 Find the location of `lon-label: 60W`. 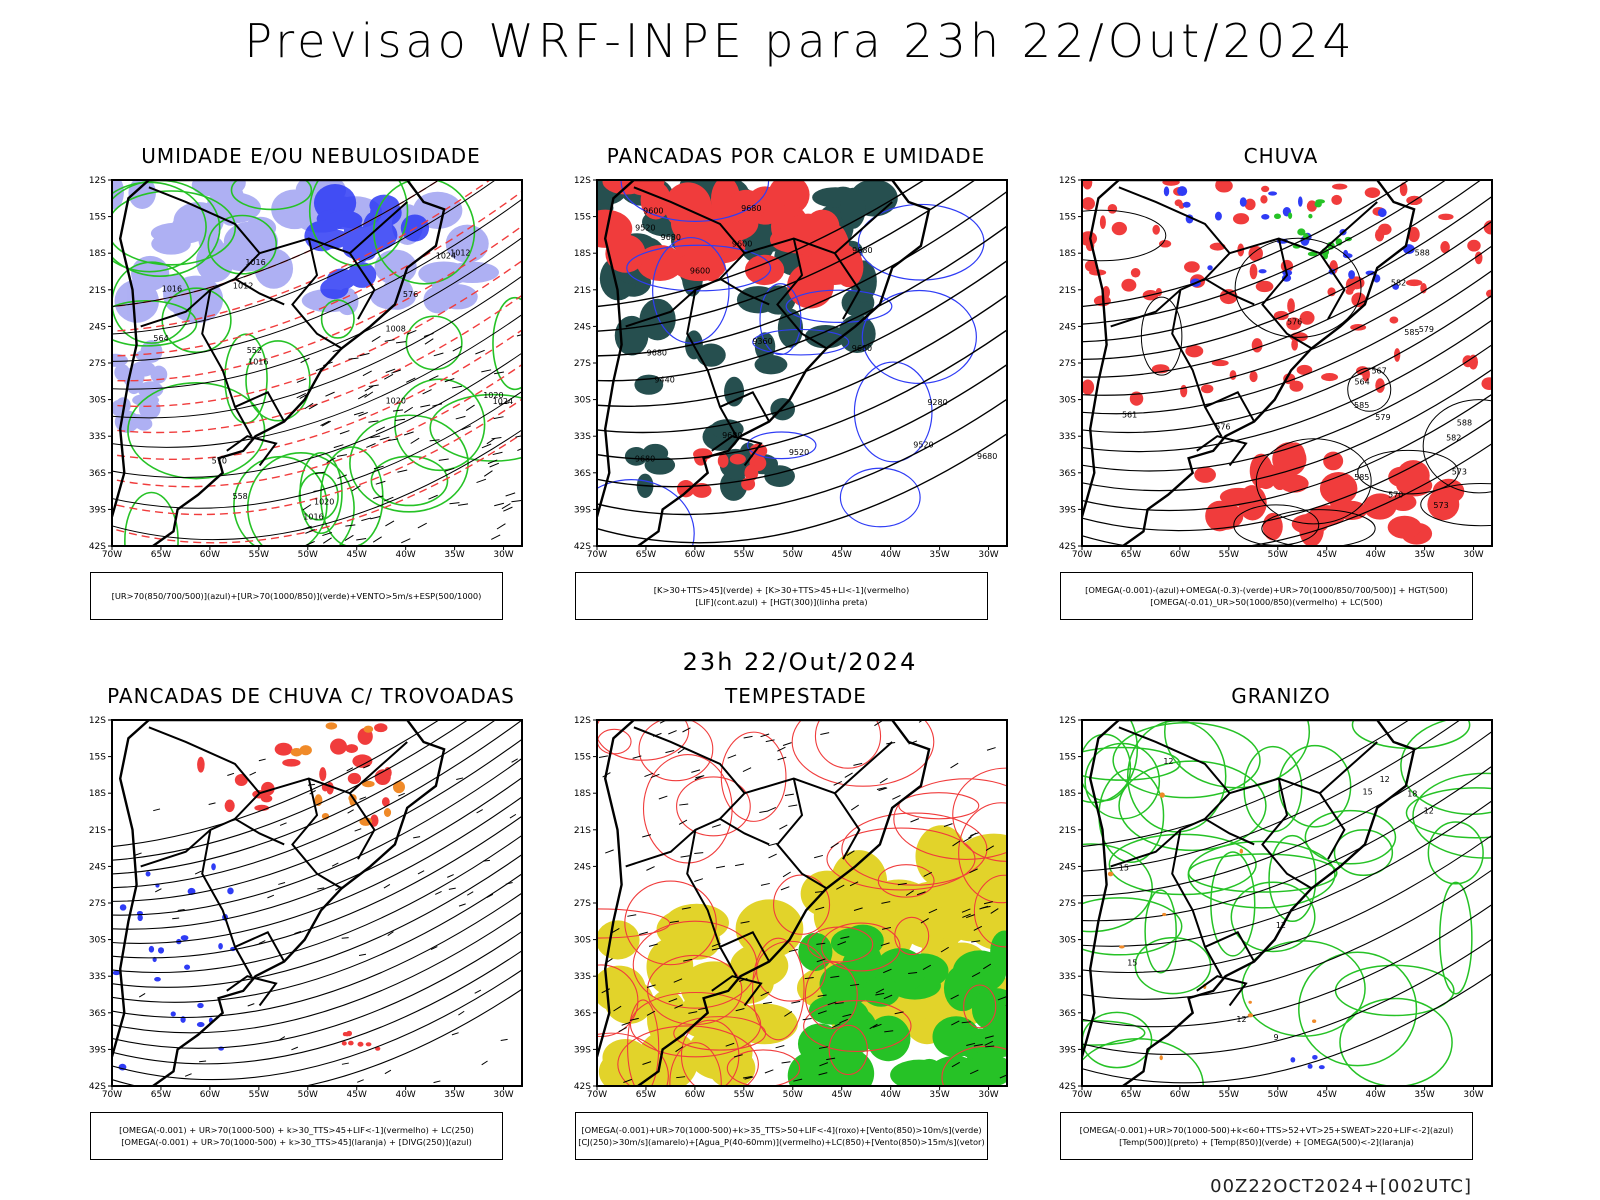

lon-label: 60W is located at coordinates (1180, 555).